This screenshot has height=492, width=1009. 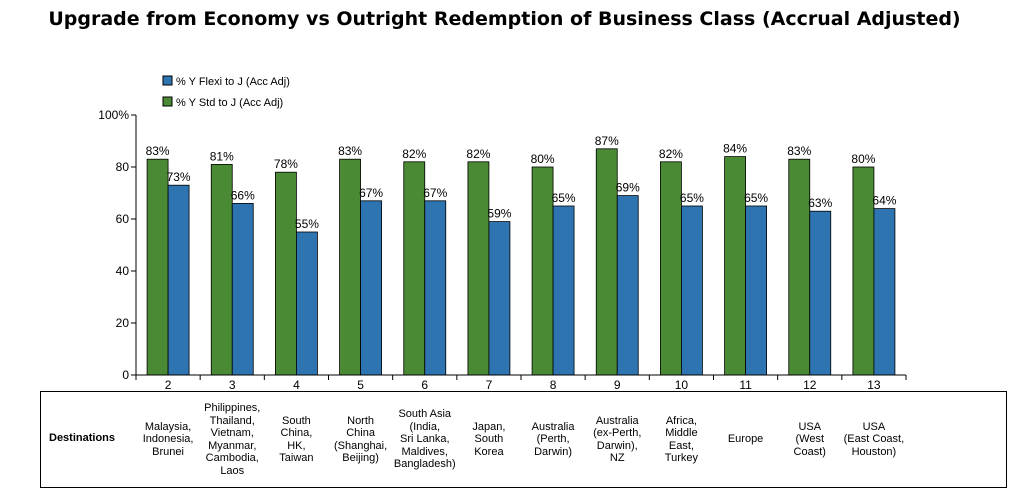 I want to click on destination-label: South China, HK, Taiwan, so click(x=296, y=439).